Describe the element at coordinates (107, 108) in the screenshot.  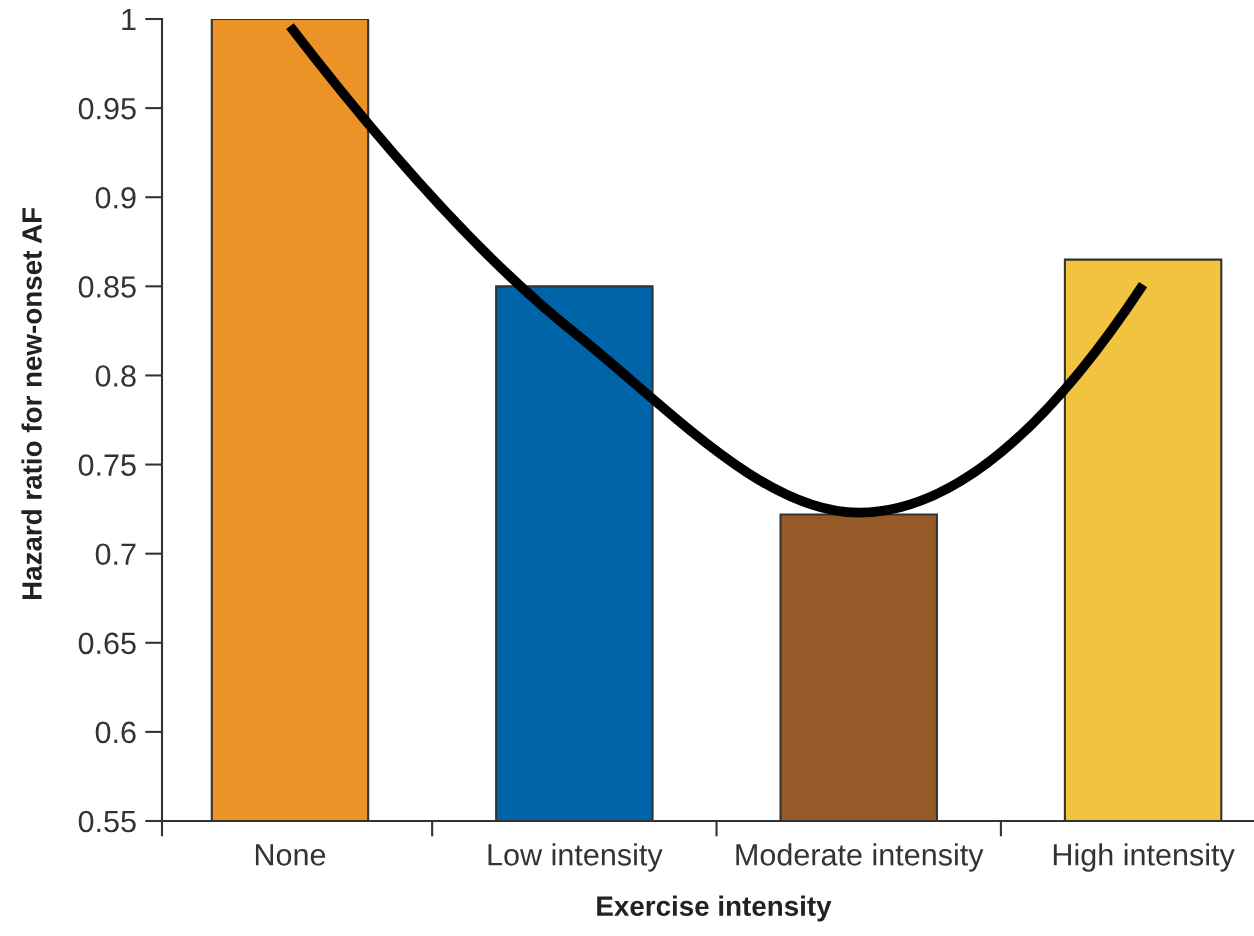
I see `y-tick-label: 0.95` at that location.